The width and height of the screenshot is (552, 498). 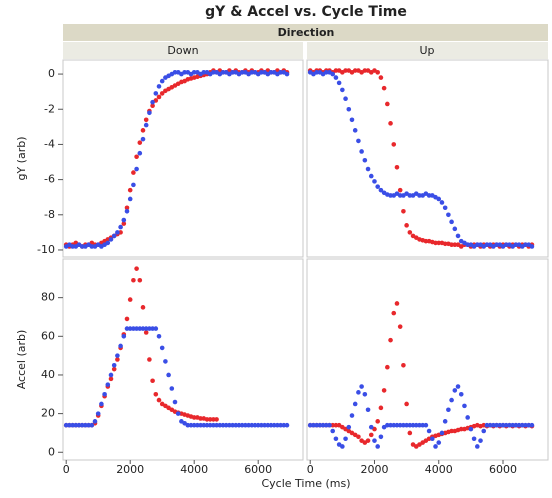 I want to click on y-tick-label: 20, so click(x=48, y=413).